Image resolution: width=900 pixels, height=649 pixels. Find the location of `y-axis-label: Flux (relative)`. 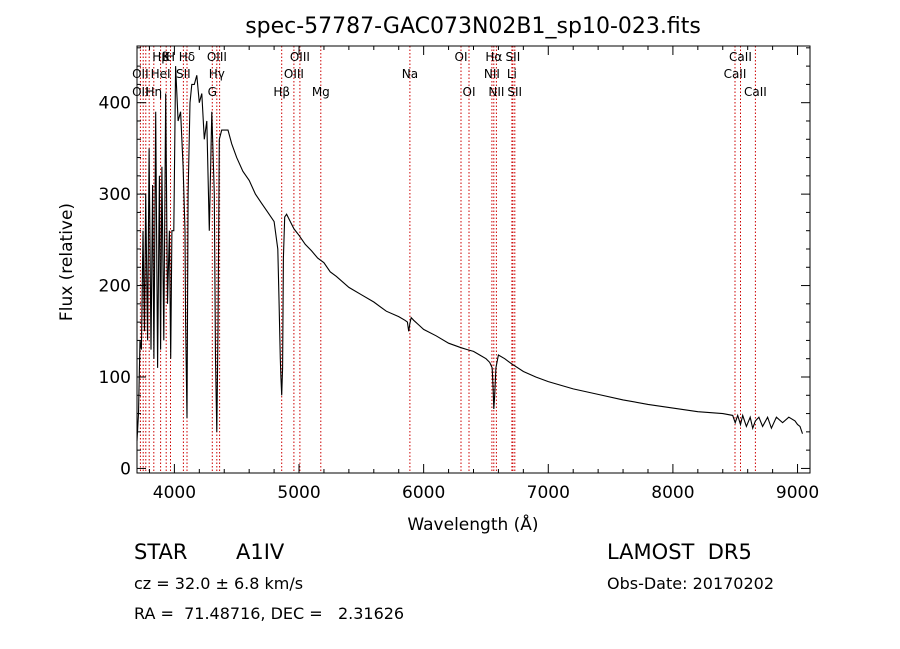

y-axis-label: Flux (relative) is located at coordinates (67, 262).